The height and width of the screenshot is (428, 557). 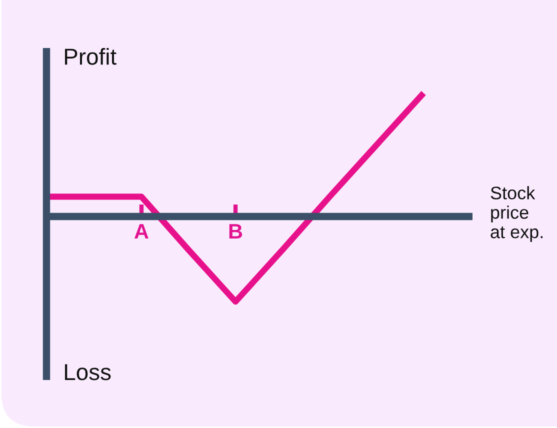 What do you see at coordinates (90, 56) in the screenshot?
I see `text: Profit` at bounding box center [90, 56].